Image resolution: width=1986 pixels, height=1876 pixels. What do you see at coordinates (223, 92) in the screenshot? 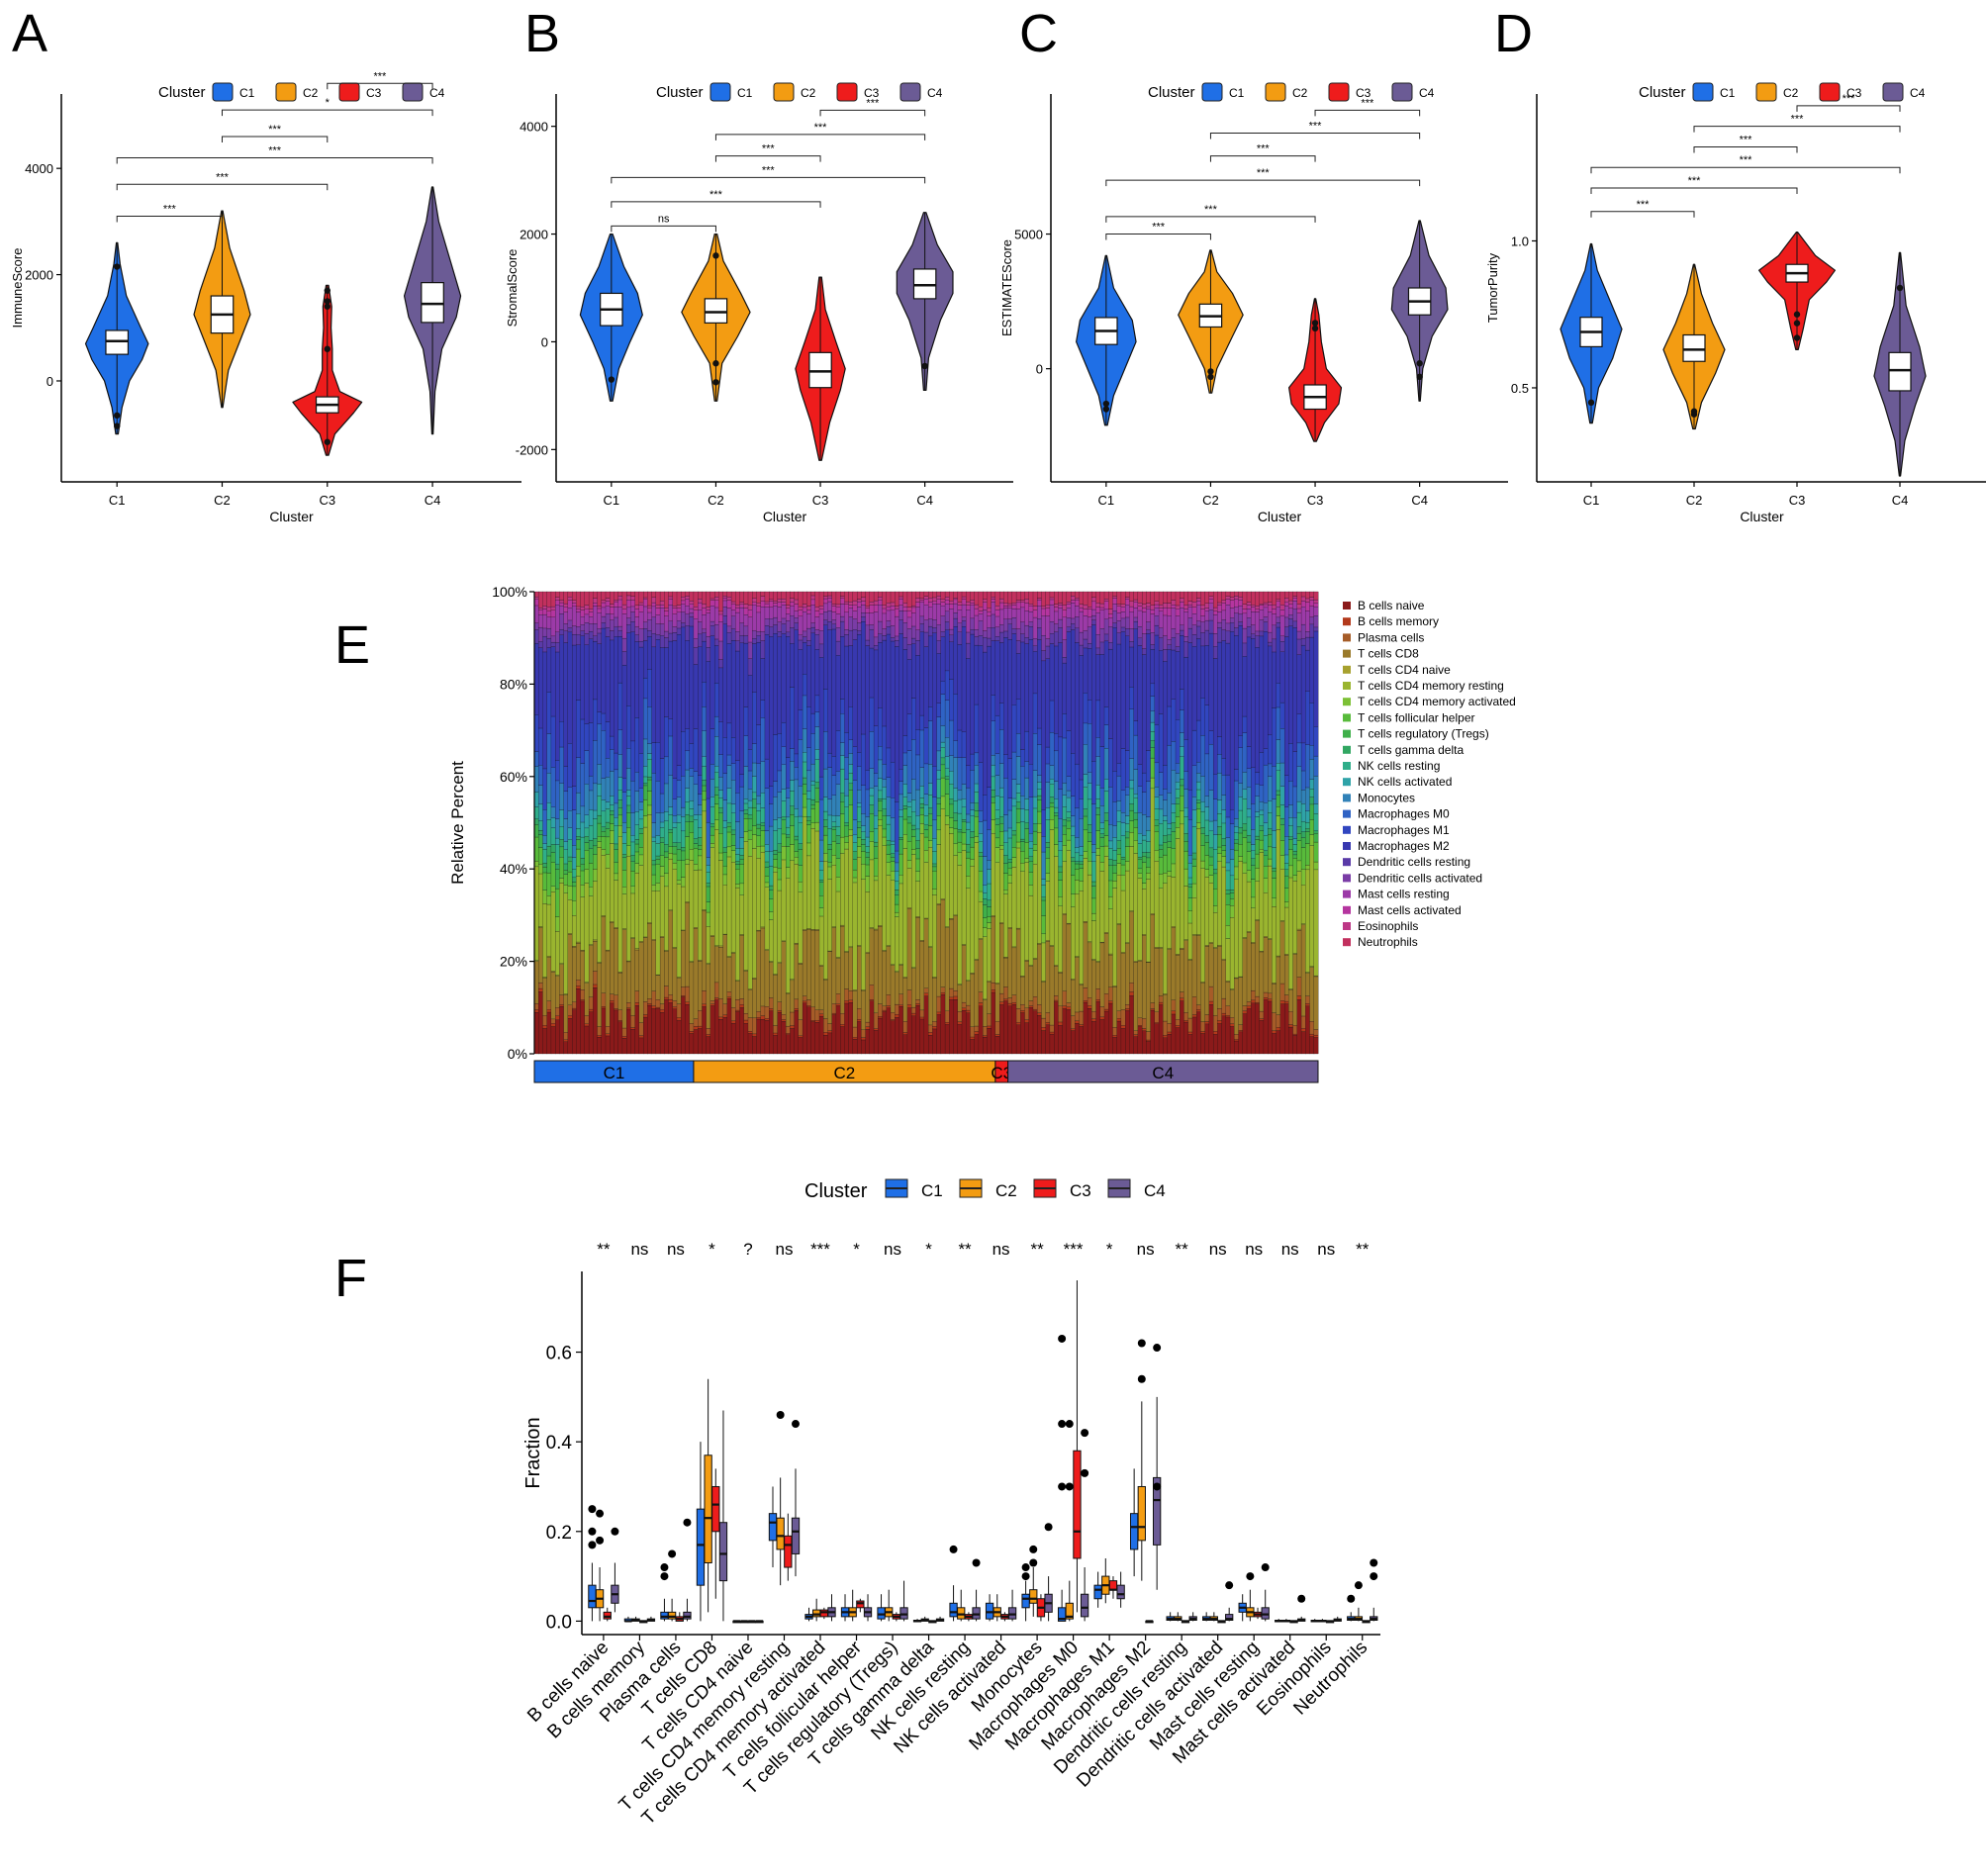
I see `legend-swatch-c1` at bounding box center [223, 92].